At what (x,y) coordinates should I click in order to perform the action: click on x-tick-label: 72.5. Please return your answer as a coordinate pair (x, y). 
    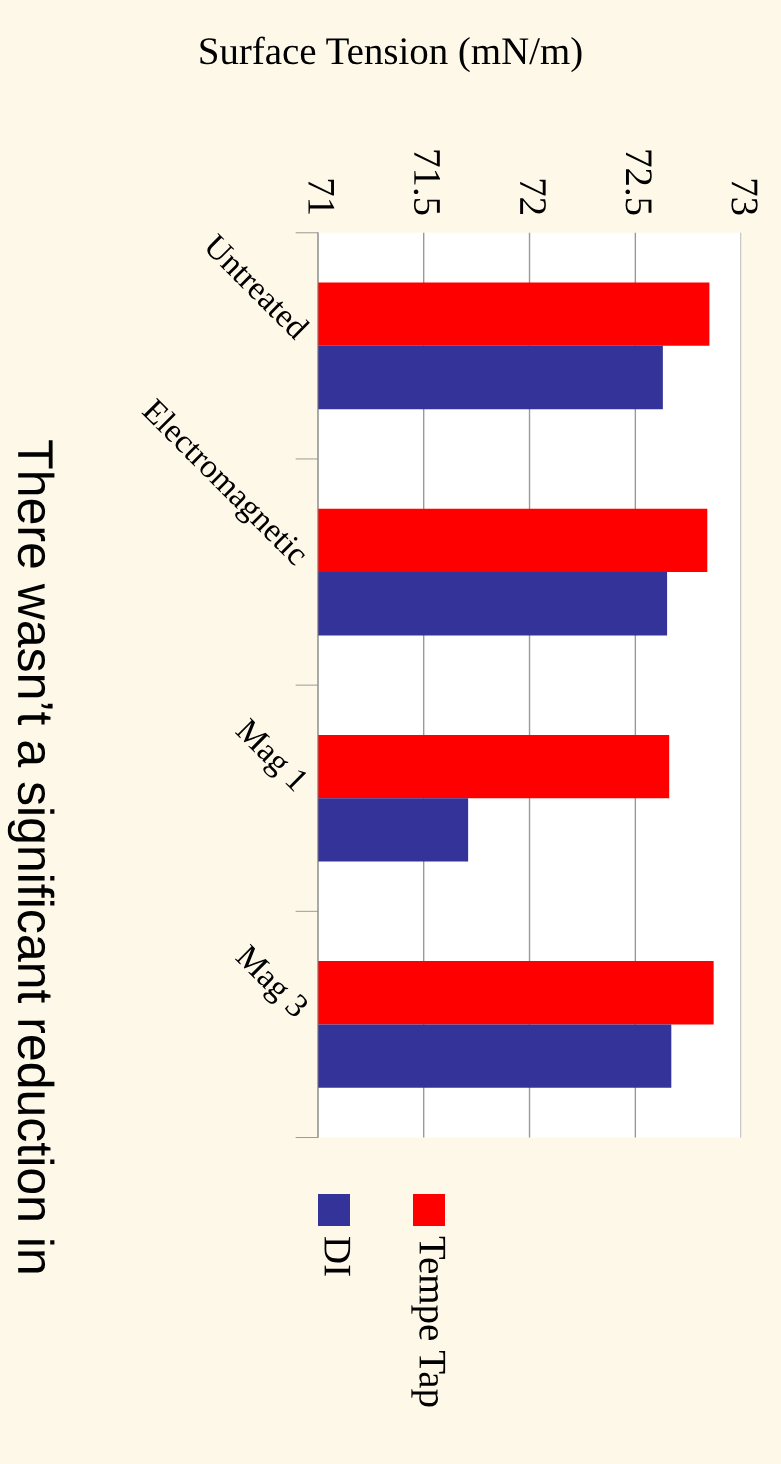
    Looking at the image, I should click on (638, 182).